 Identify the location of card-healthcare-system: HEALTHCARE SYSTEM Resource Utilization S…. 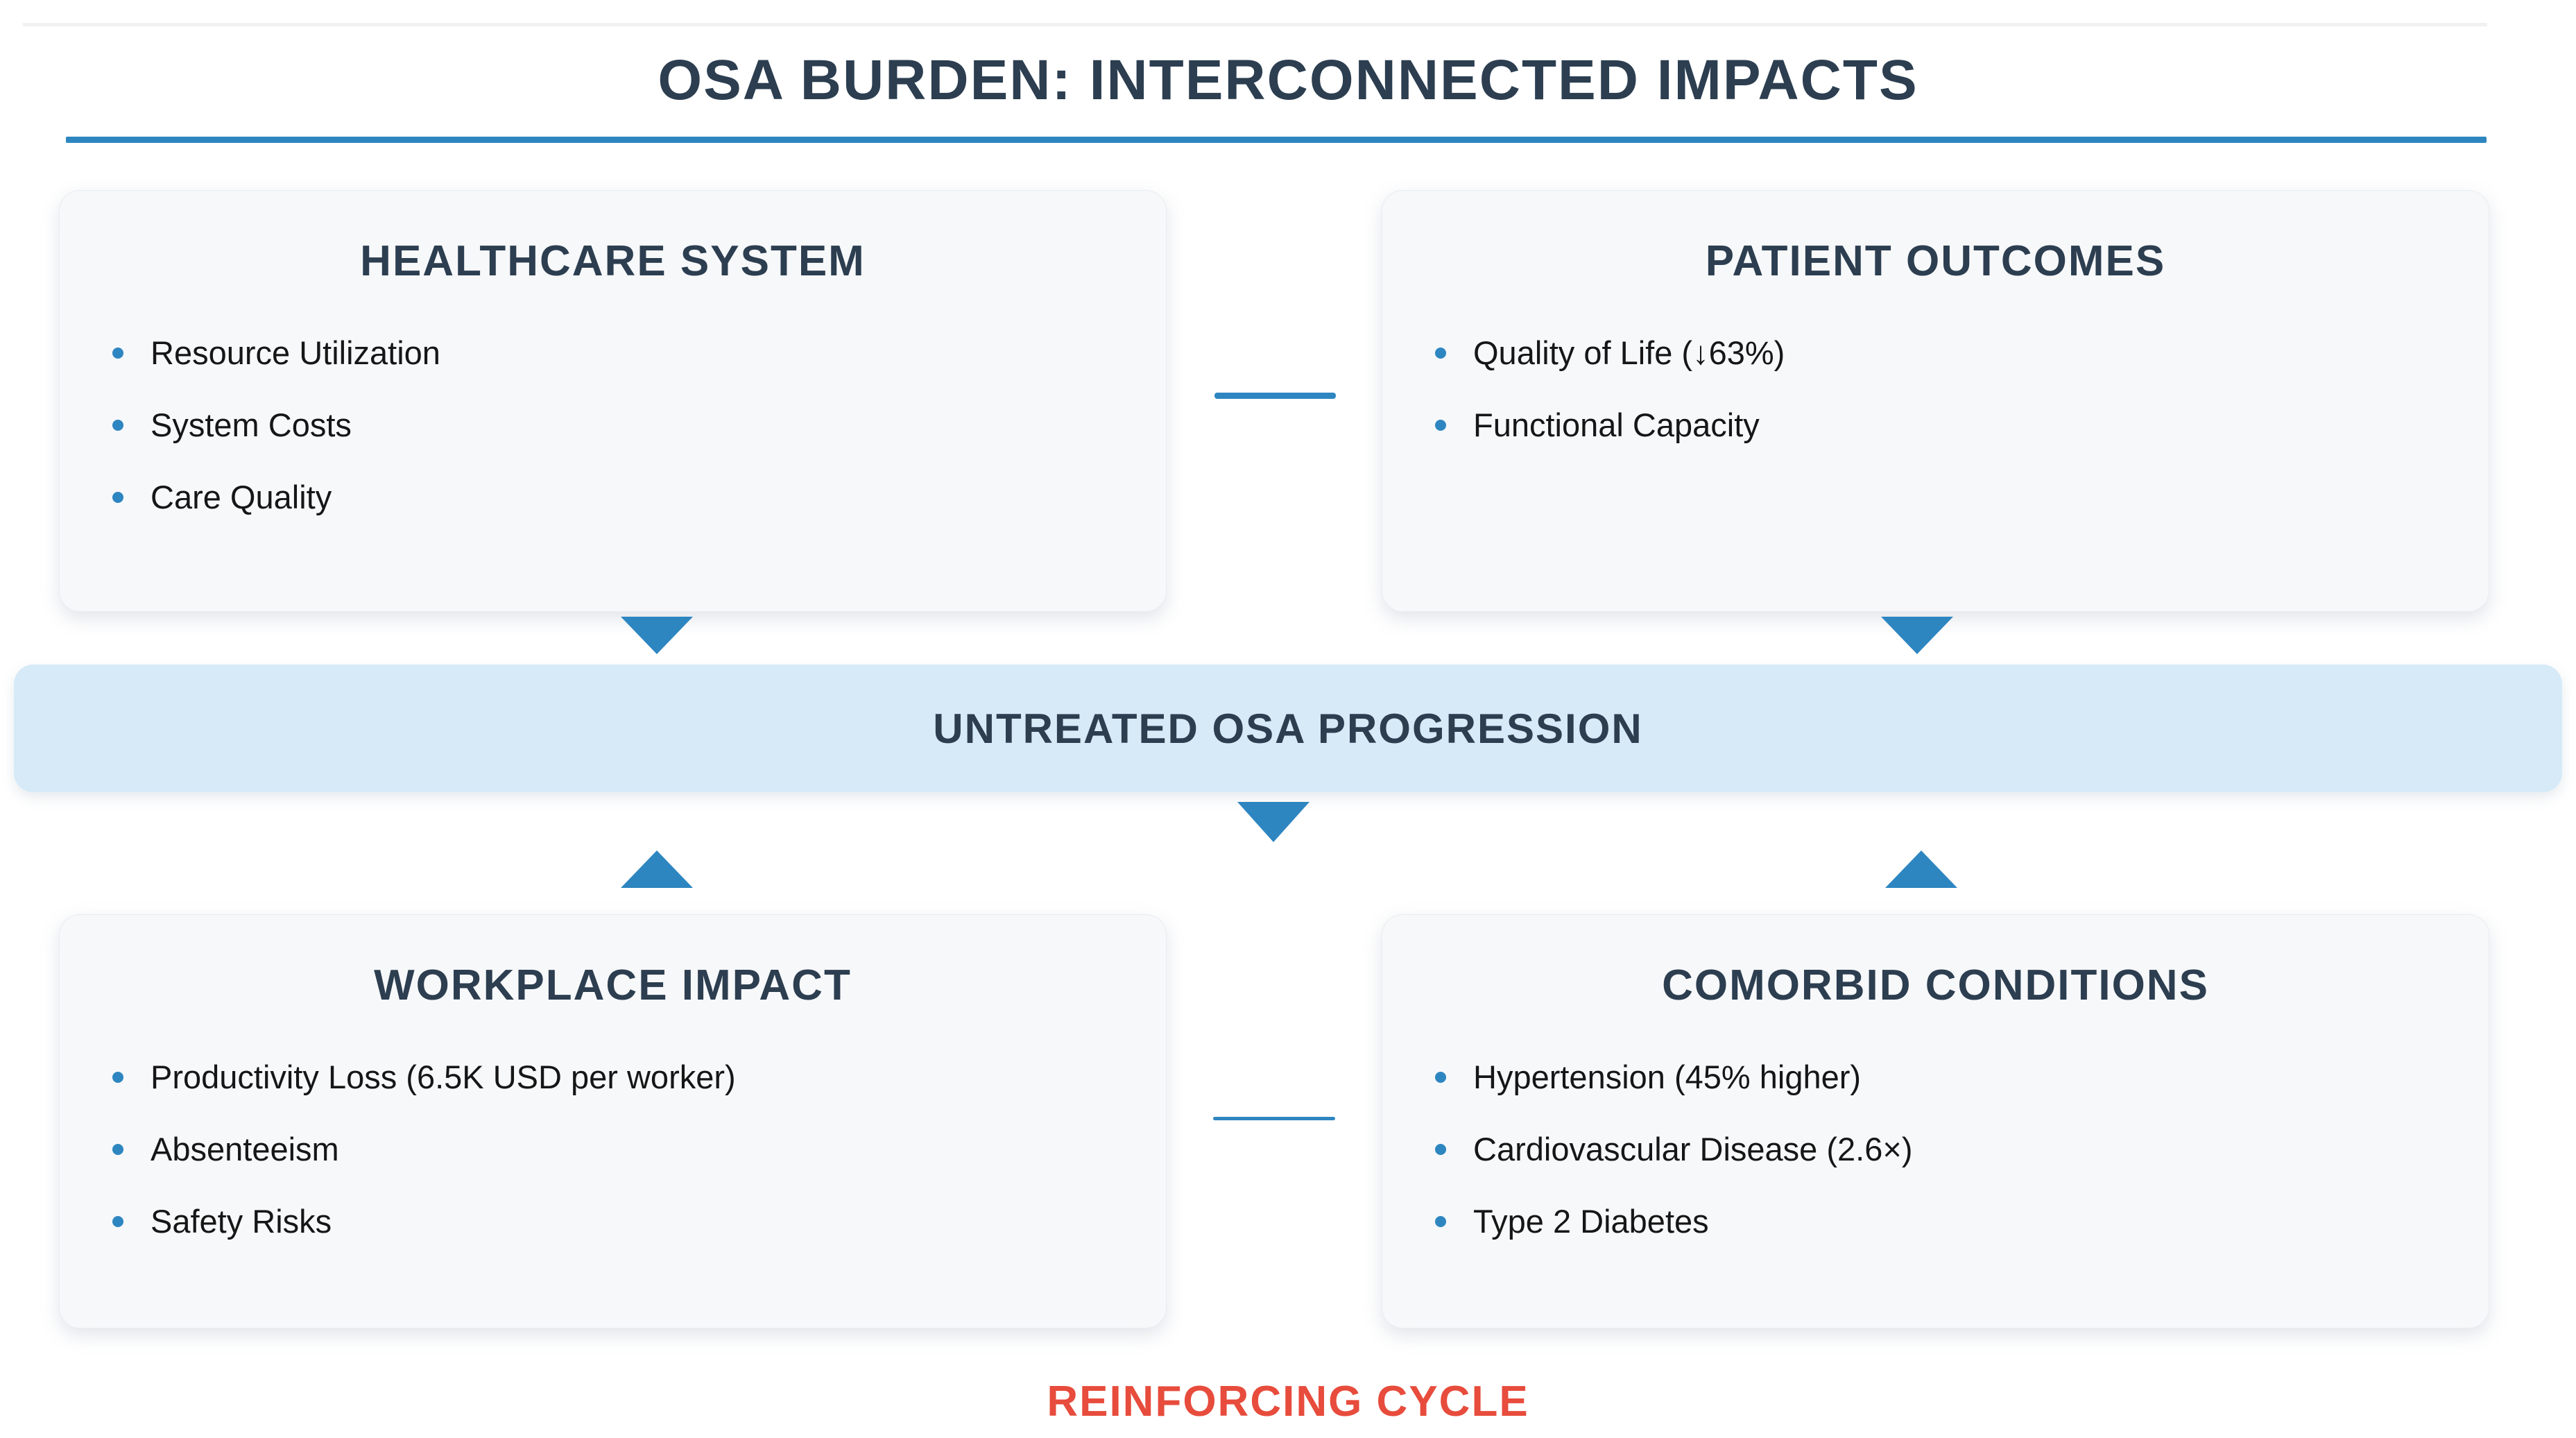
(613, 401).